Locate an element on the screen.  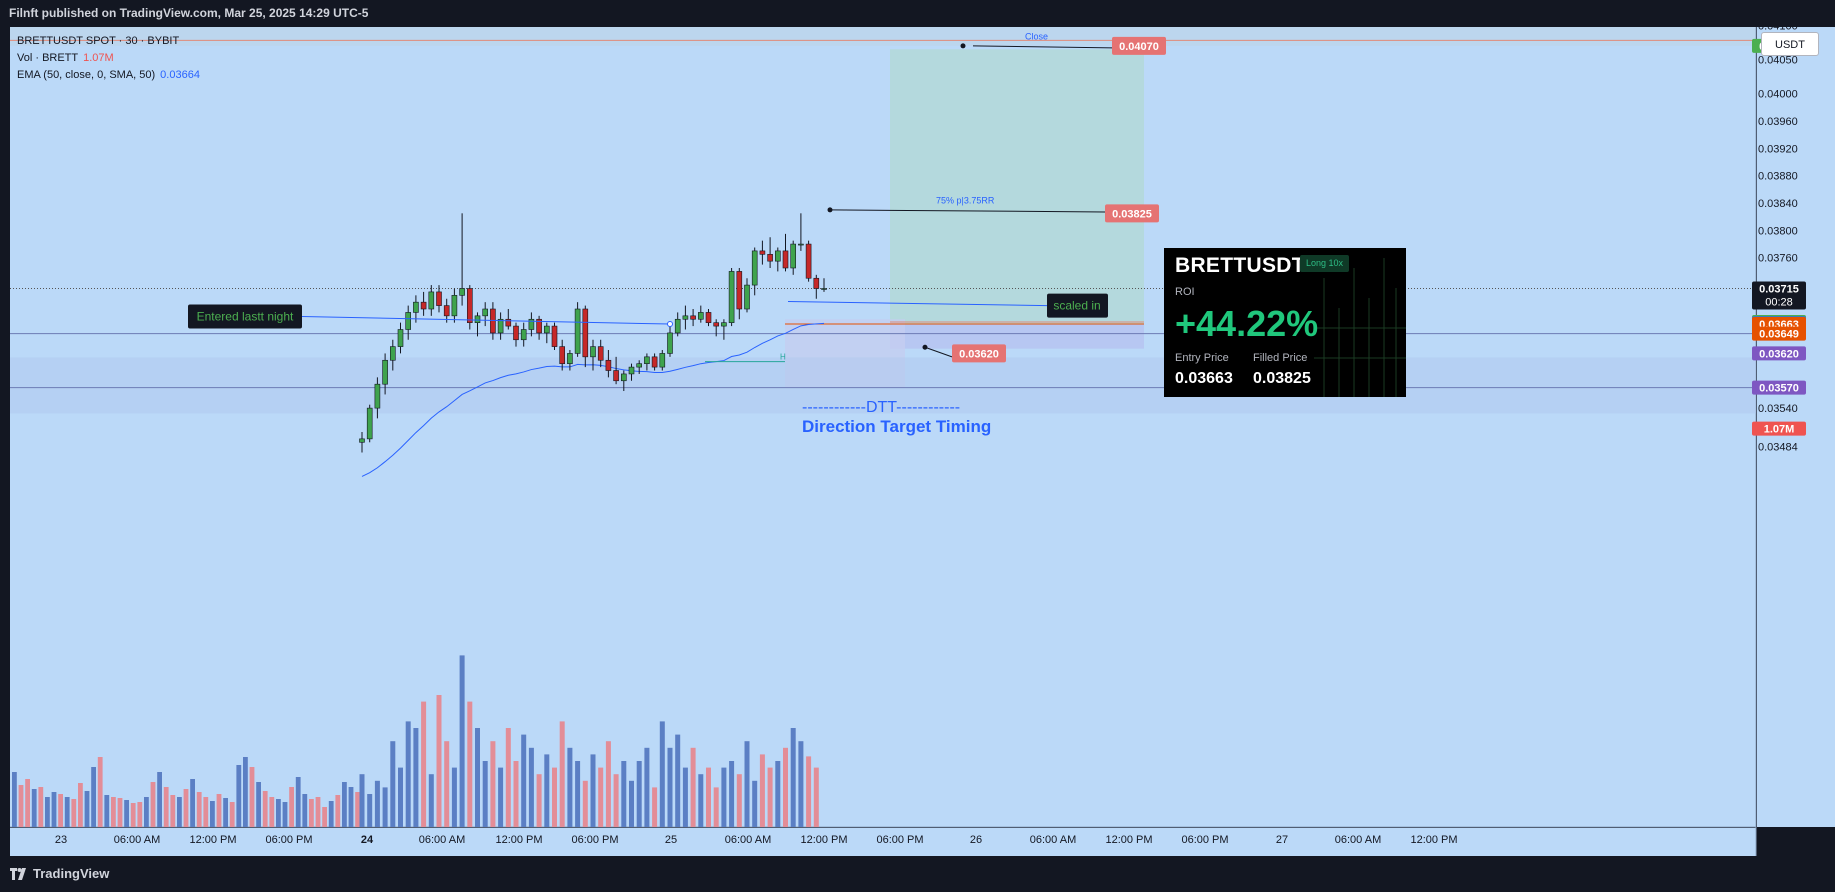
axis-price-tag-text: 0.03570 is located at coordinates (1779, 389).